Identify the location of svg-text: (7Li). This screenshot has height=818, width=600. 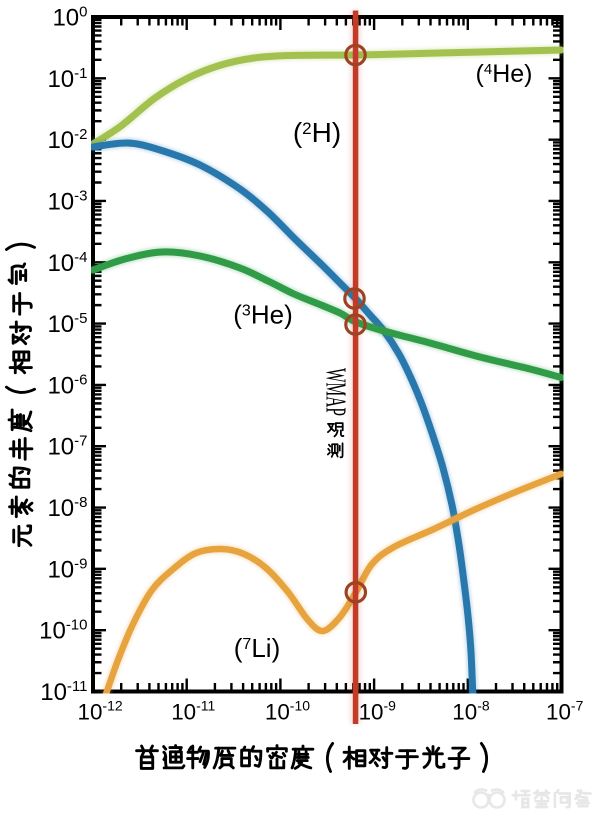
(257, 648).